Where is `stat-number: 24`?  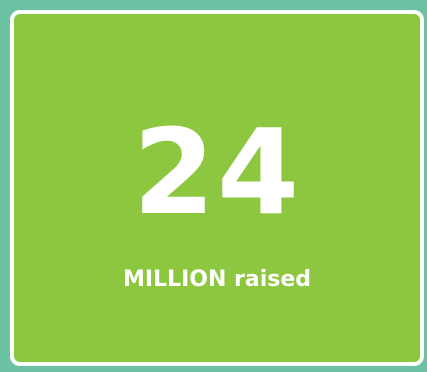 stat-number: 24 is located at coordinates (217, 172).